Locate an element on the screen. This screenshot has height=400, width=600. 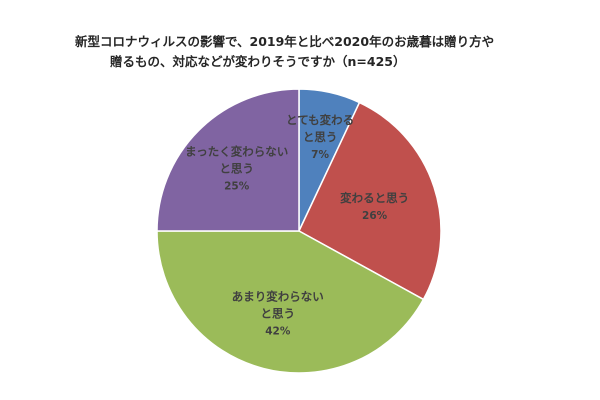
slice-value-label: 25% is located at coordinates (237, 187).